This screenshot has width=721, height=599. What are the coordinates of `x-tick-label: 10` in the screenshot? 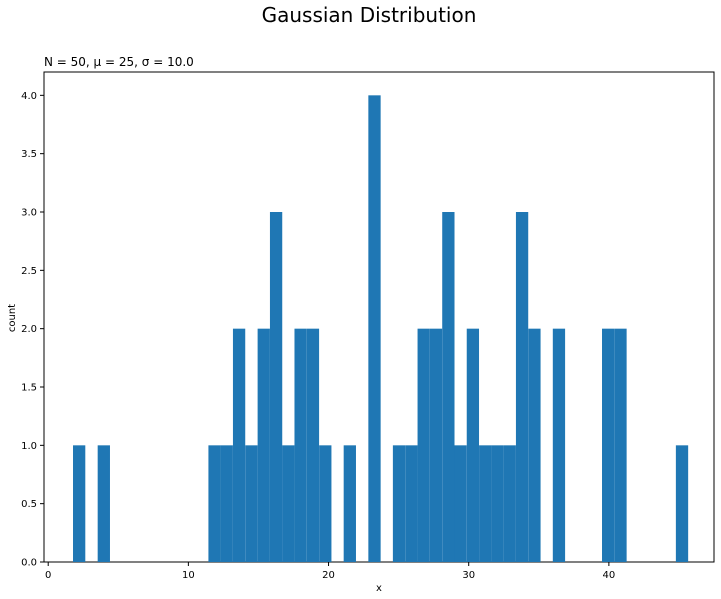 It's located at (188, 575).